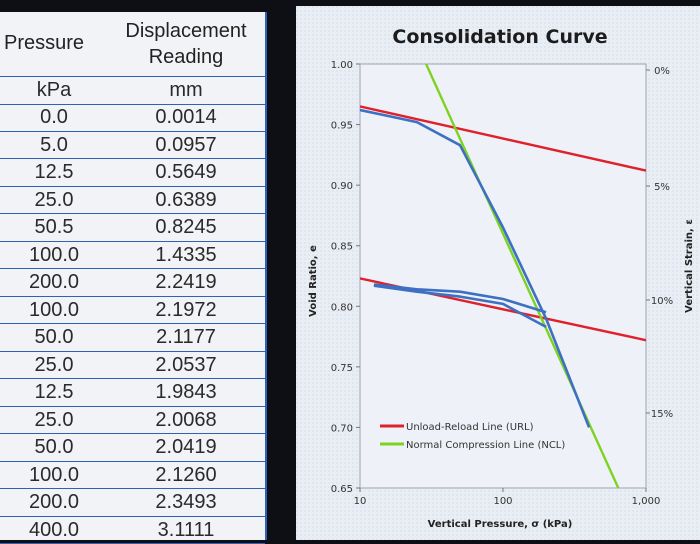  I want to click on x-tick-label: 1,000, so click(646, 501).